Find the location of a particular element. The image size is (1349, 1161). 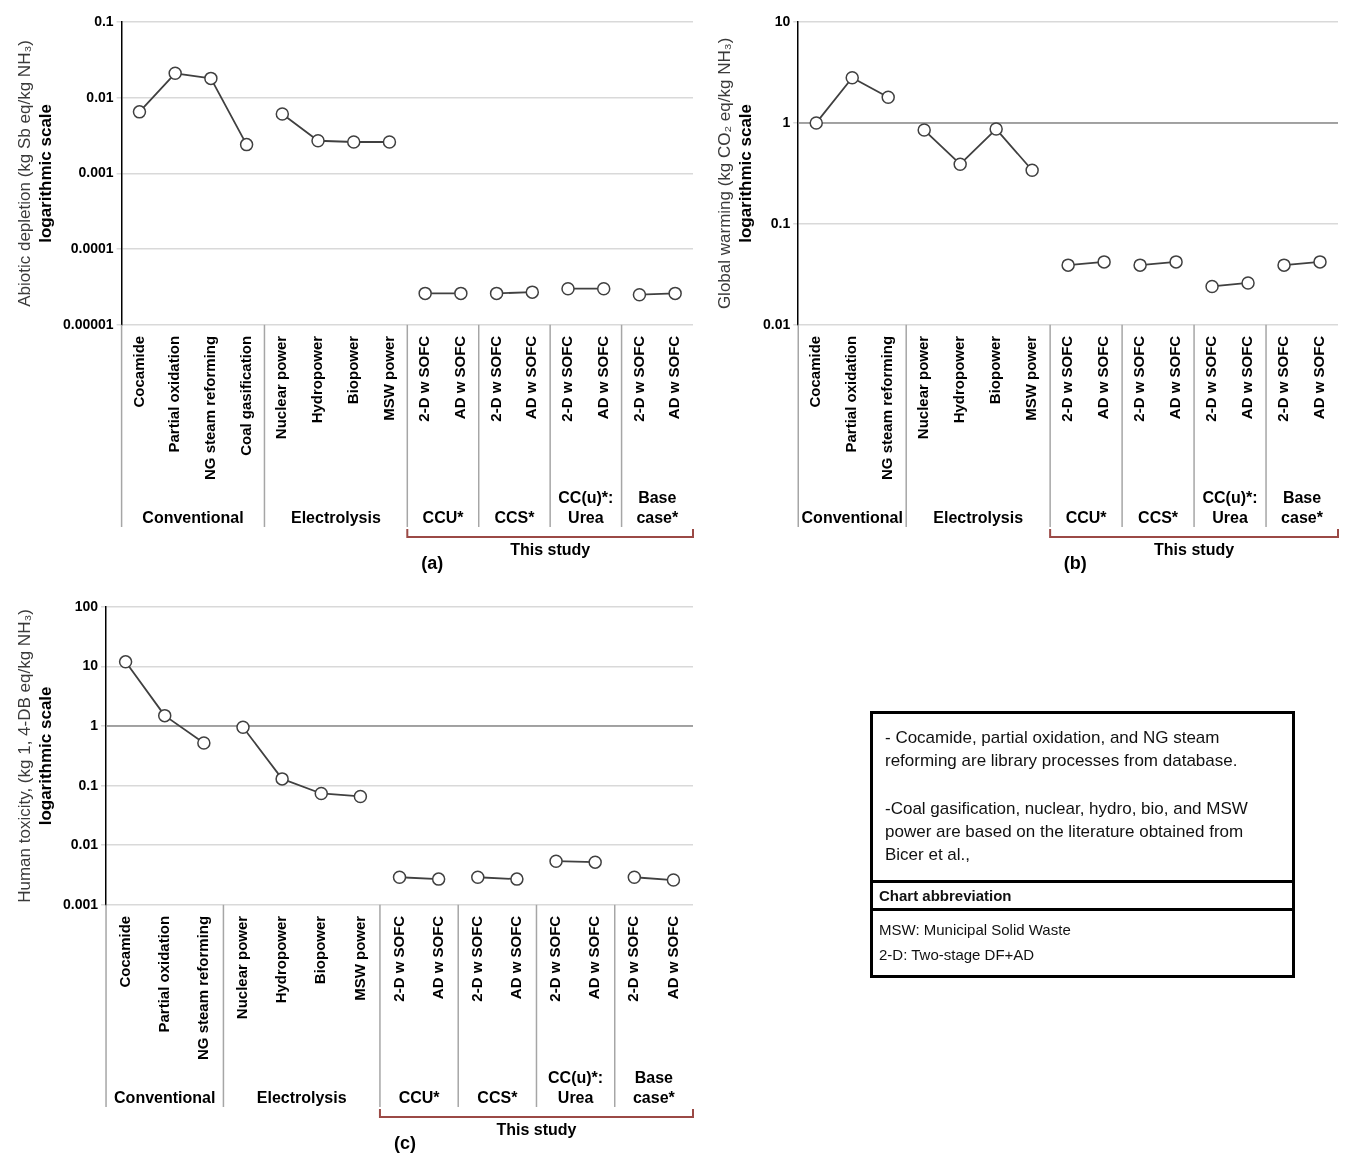

text: (b) is located at coordinates (1075, 562).